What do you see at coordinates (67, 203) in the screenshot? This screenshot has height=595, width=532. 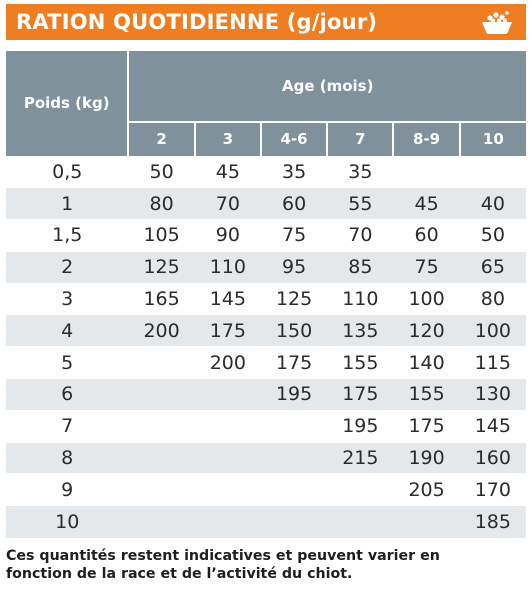 I see `weight-cell: 1` at bounding box center [67, 203].